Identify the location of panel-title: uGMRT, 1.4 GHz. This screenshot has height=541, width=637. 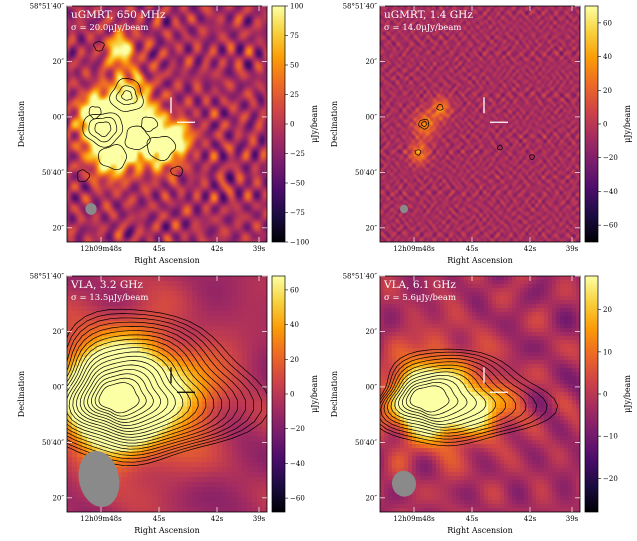
(428, 15).